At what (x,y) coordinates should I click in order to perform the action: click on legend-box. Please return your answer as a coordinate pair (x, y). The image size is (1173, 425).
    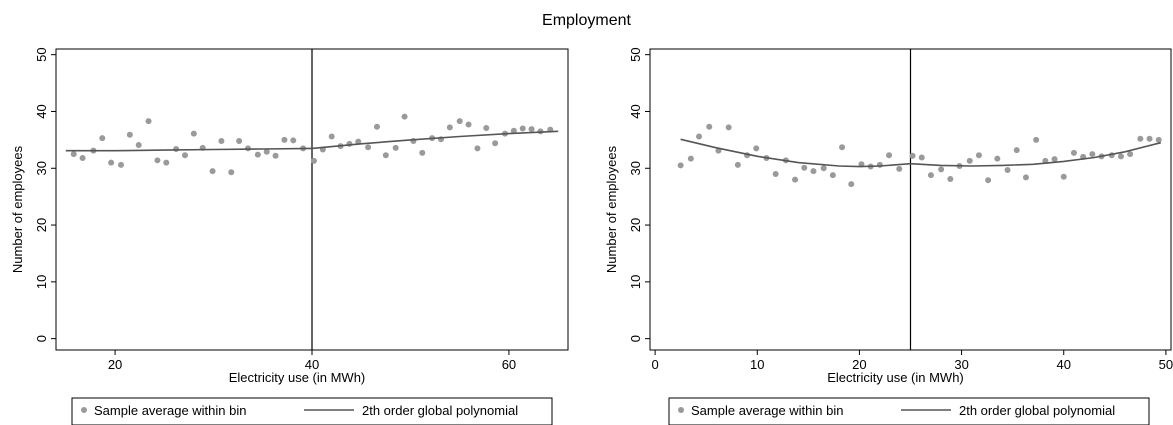
    Looking at the image, I should click on (312, 411).